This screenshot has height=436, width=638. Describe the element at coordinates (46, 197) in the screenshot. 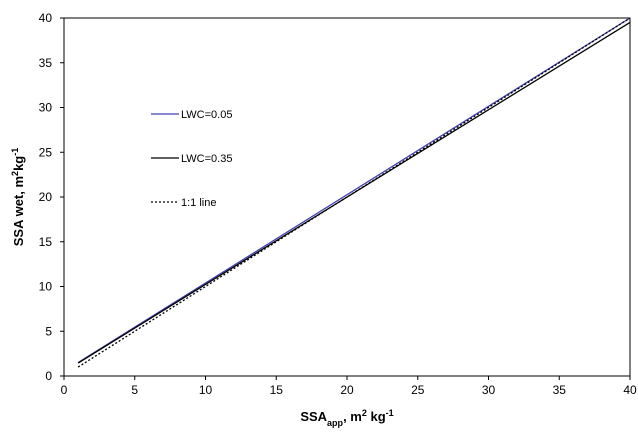

I see `y-tick-label: 20` at that location.